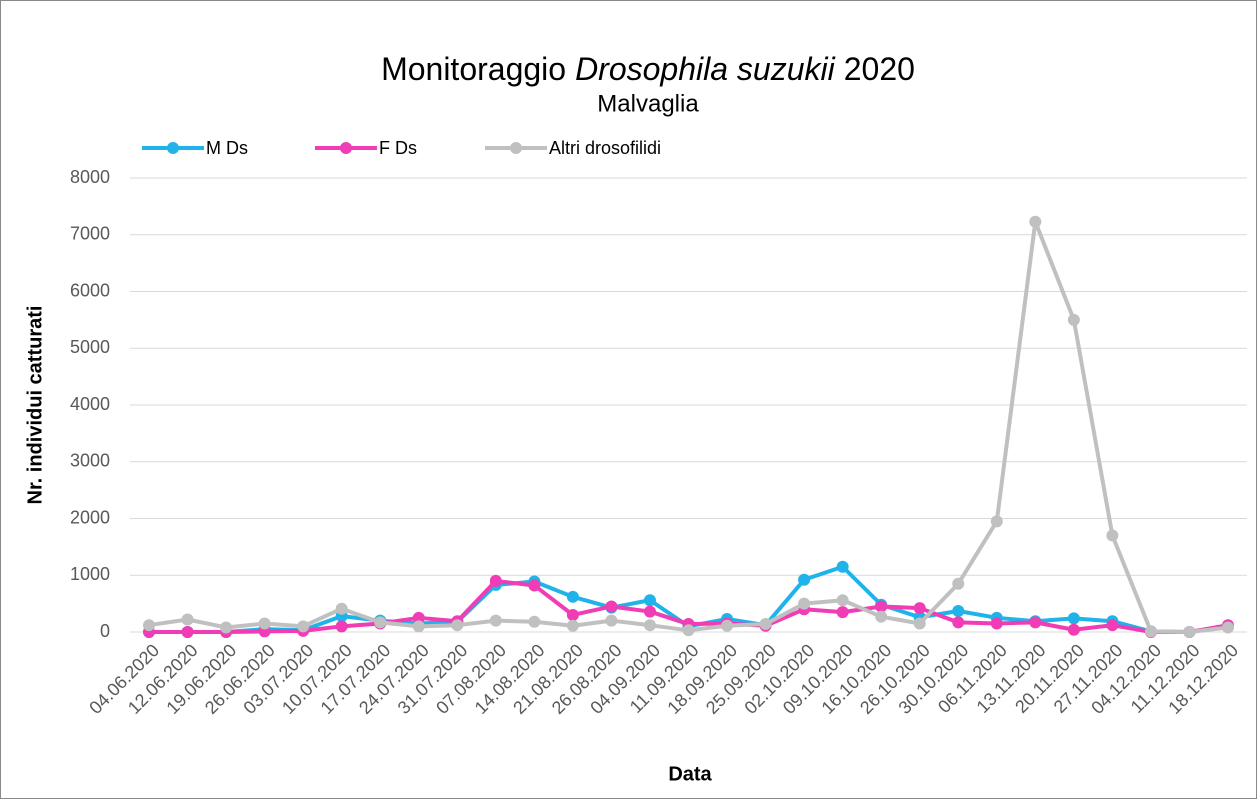 The height and width of the screenshot is (800, 1258). I want to click on y-tick-label: 8000, so click(90, 177).